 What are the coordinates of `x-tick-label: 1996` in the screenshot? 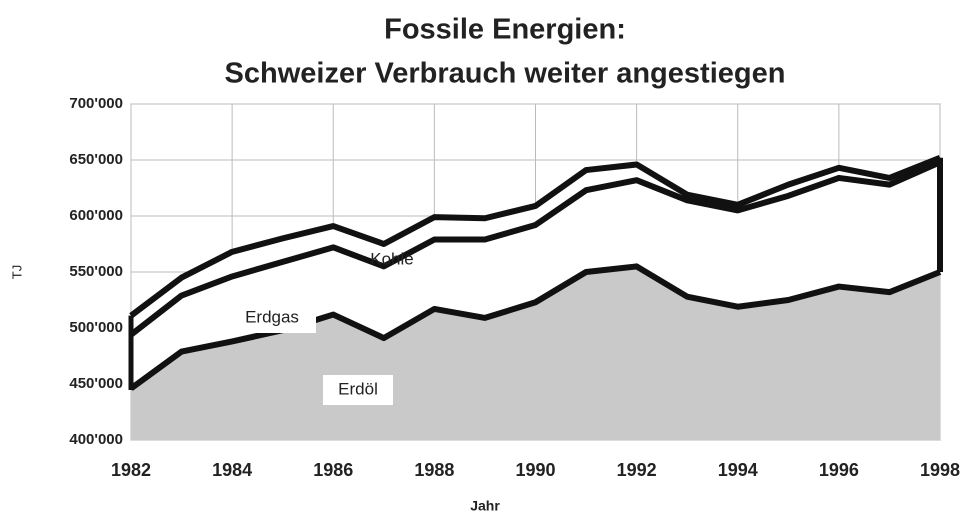 It's located at (839, 470).